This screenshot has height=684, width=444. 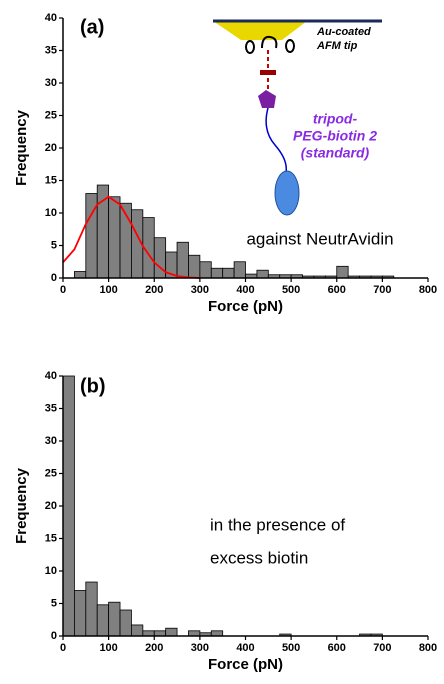 I want to click on afm-tip, so click(x=260, y=30).